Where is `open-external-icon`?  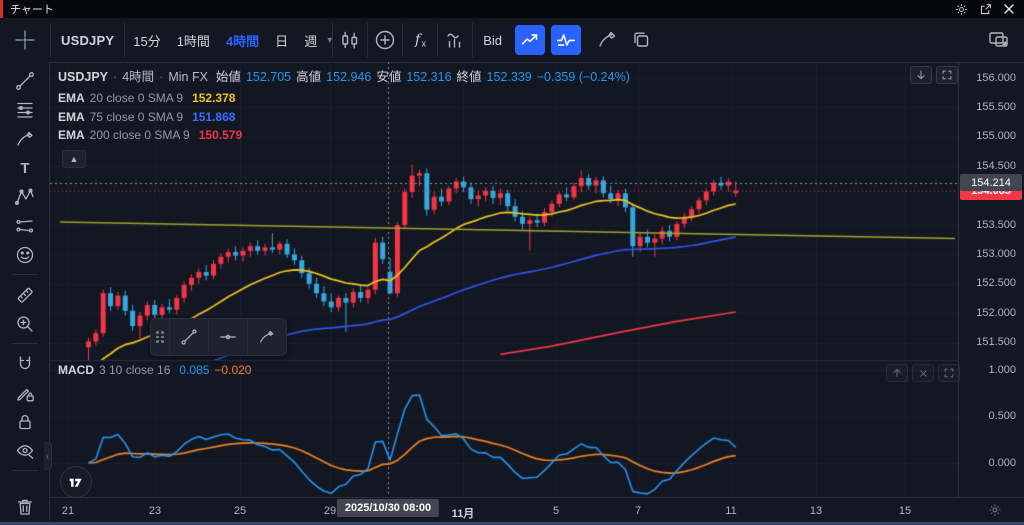
open-external-icon is located at coordinates (985, 9).